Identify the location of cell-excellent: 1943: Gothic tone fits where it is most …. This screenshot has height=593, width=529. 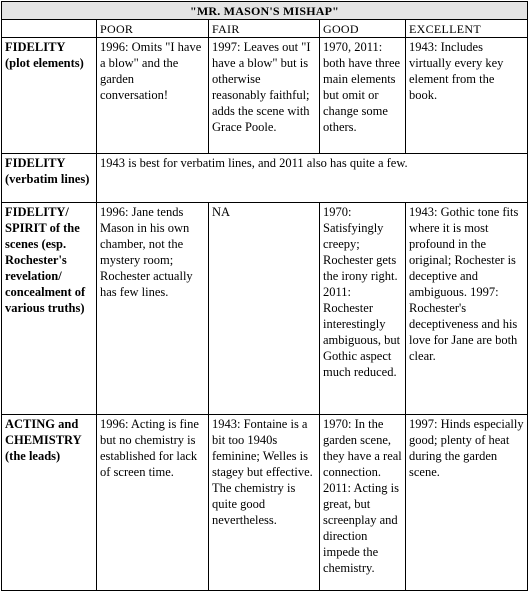
(466, 308).